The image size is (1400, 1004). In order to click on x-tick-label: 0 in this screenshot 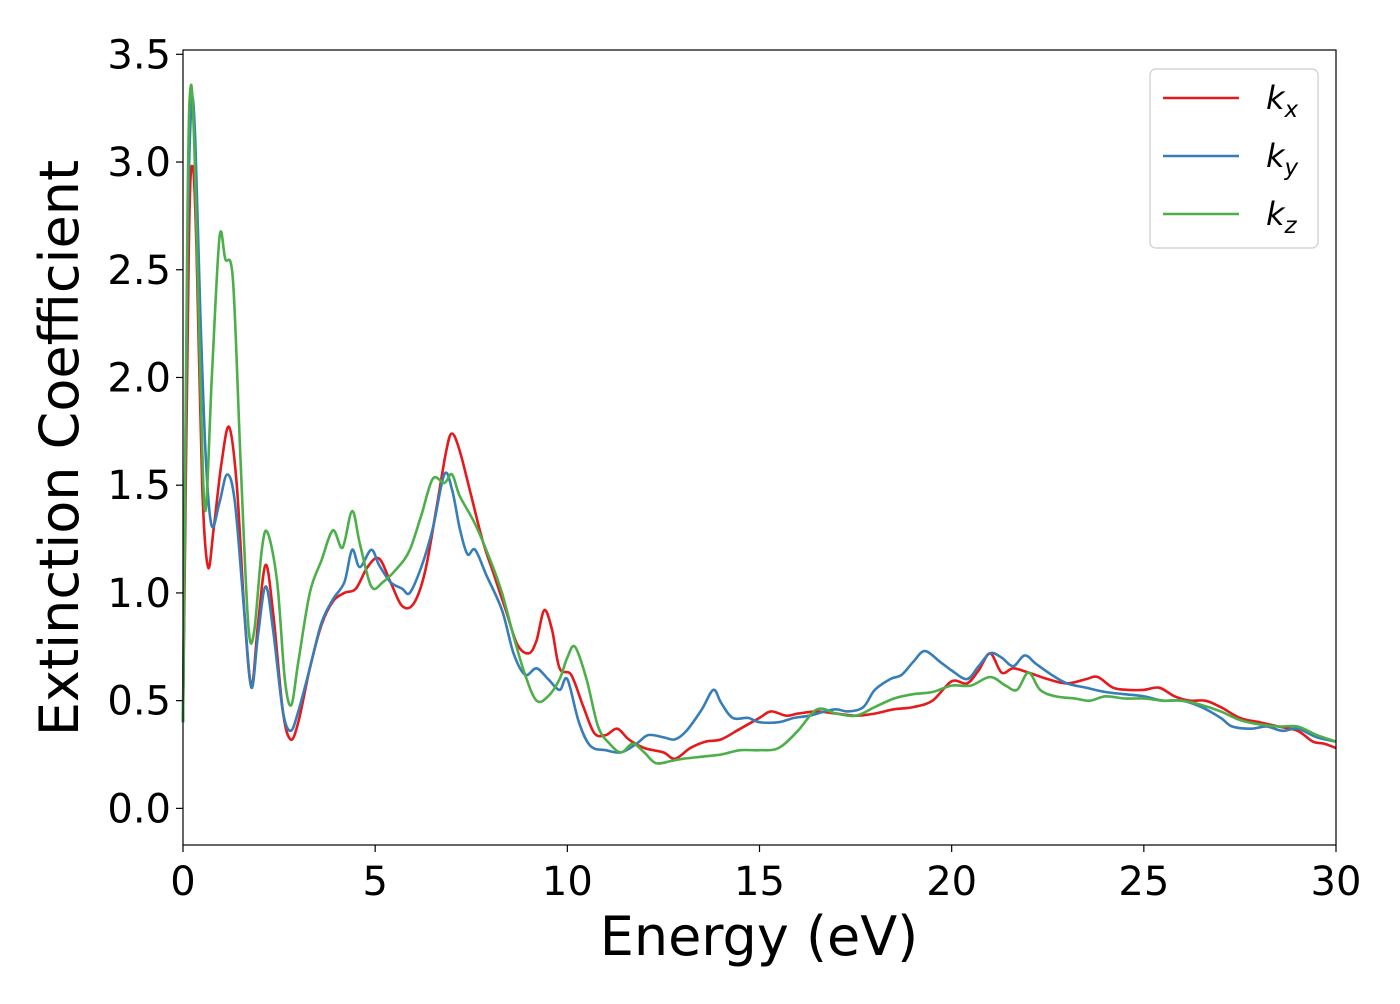, I will do `click(182, 882)`.